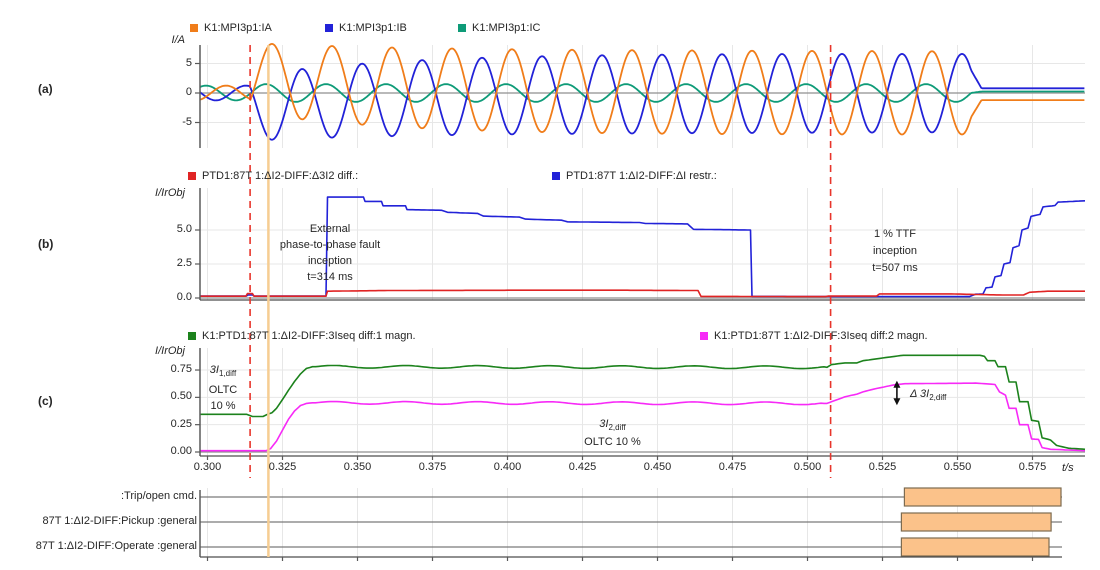  What do you see at coordinates (807, 467) in the screenshot?
I see `x-tick-label: 0.500` at bounding box center [807, 467].